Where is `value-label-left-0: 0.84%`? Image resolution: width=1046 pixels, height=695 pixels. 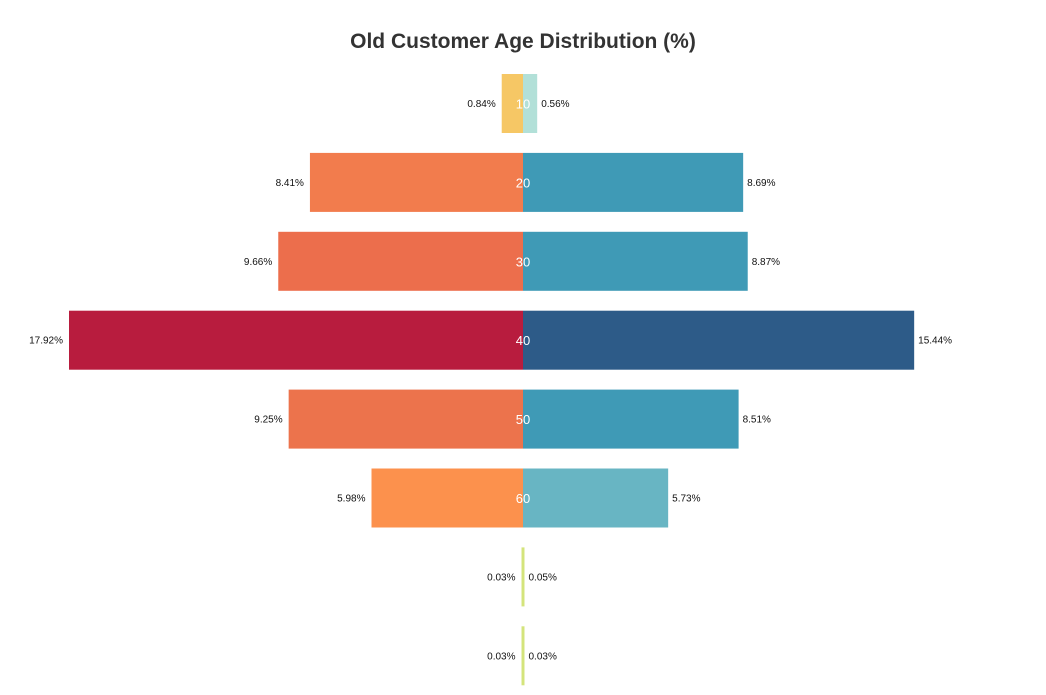
value-label-left-0: 0.84% is located at coordinates (481, 104).